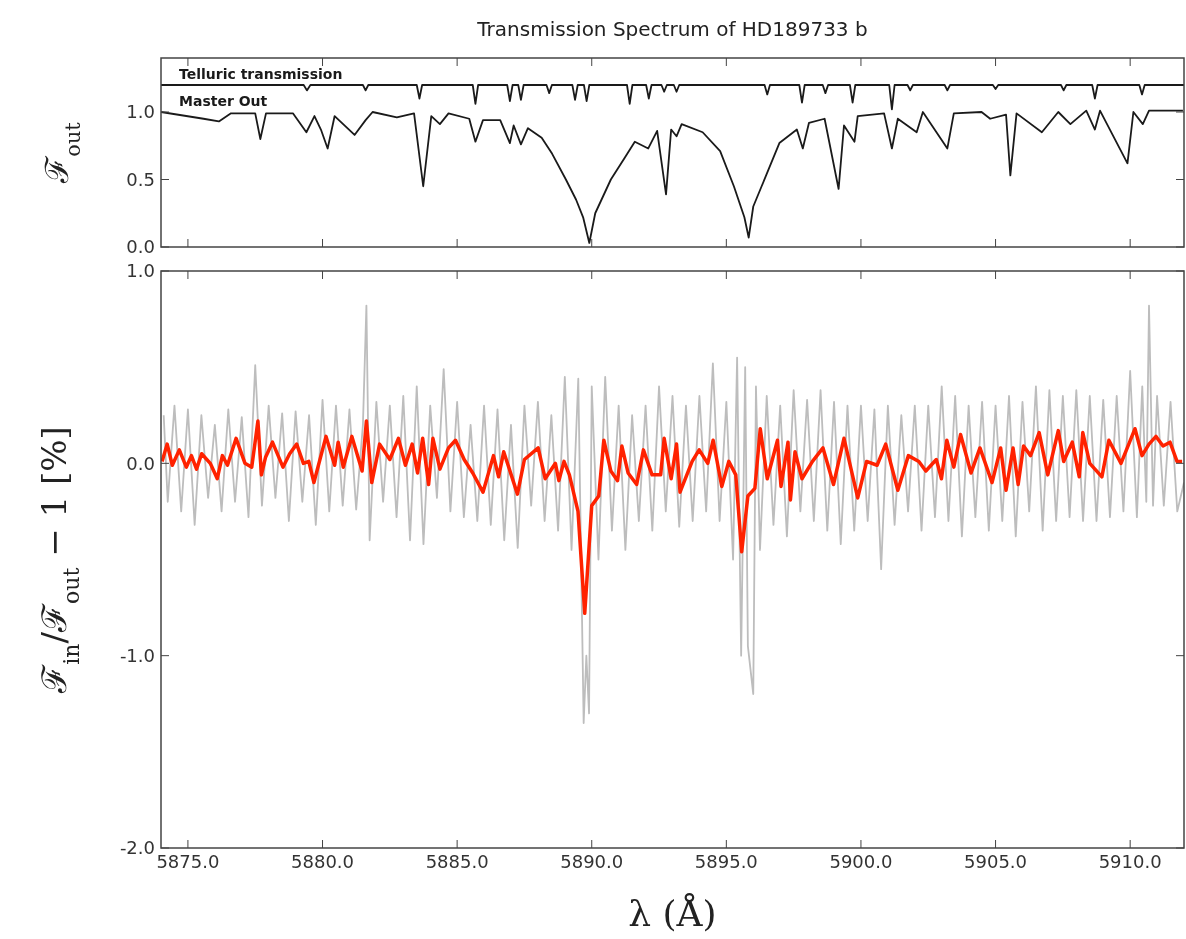 Image resolution: width=1186 pixels, height=939 pixels. What do you see at coordinates (323, 861) in the screenshot?
I see `x-tick-label: 5880.0` at bounding box center [323, 861].